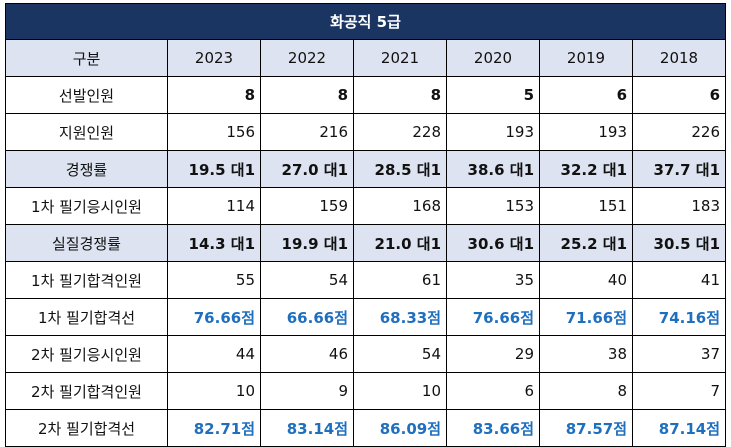  What do you see at coordinates (493, 169) in the screenshot?
I see `table-cell: 38.6 대1` at bounding box center [493, 169].